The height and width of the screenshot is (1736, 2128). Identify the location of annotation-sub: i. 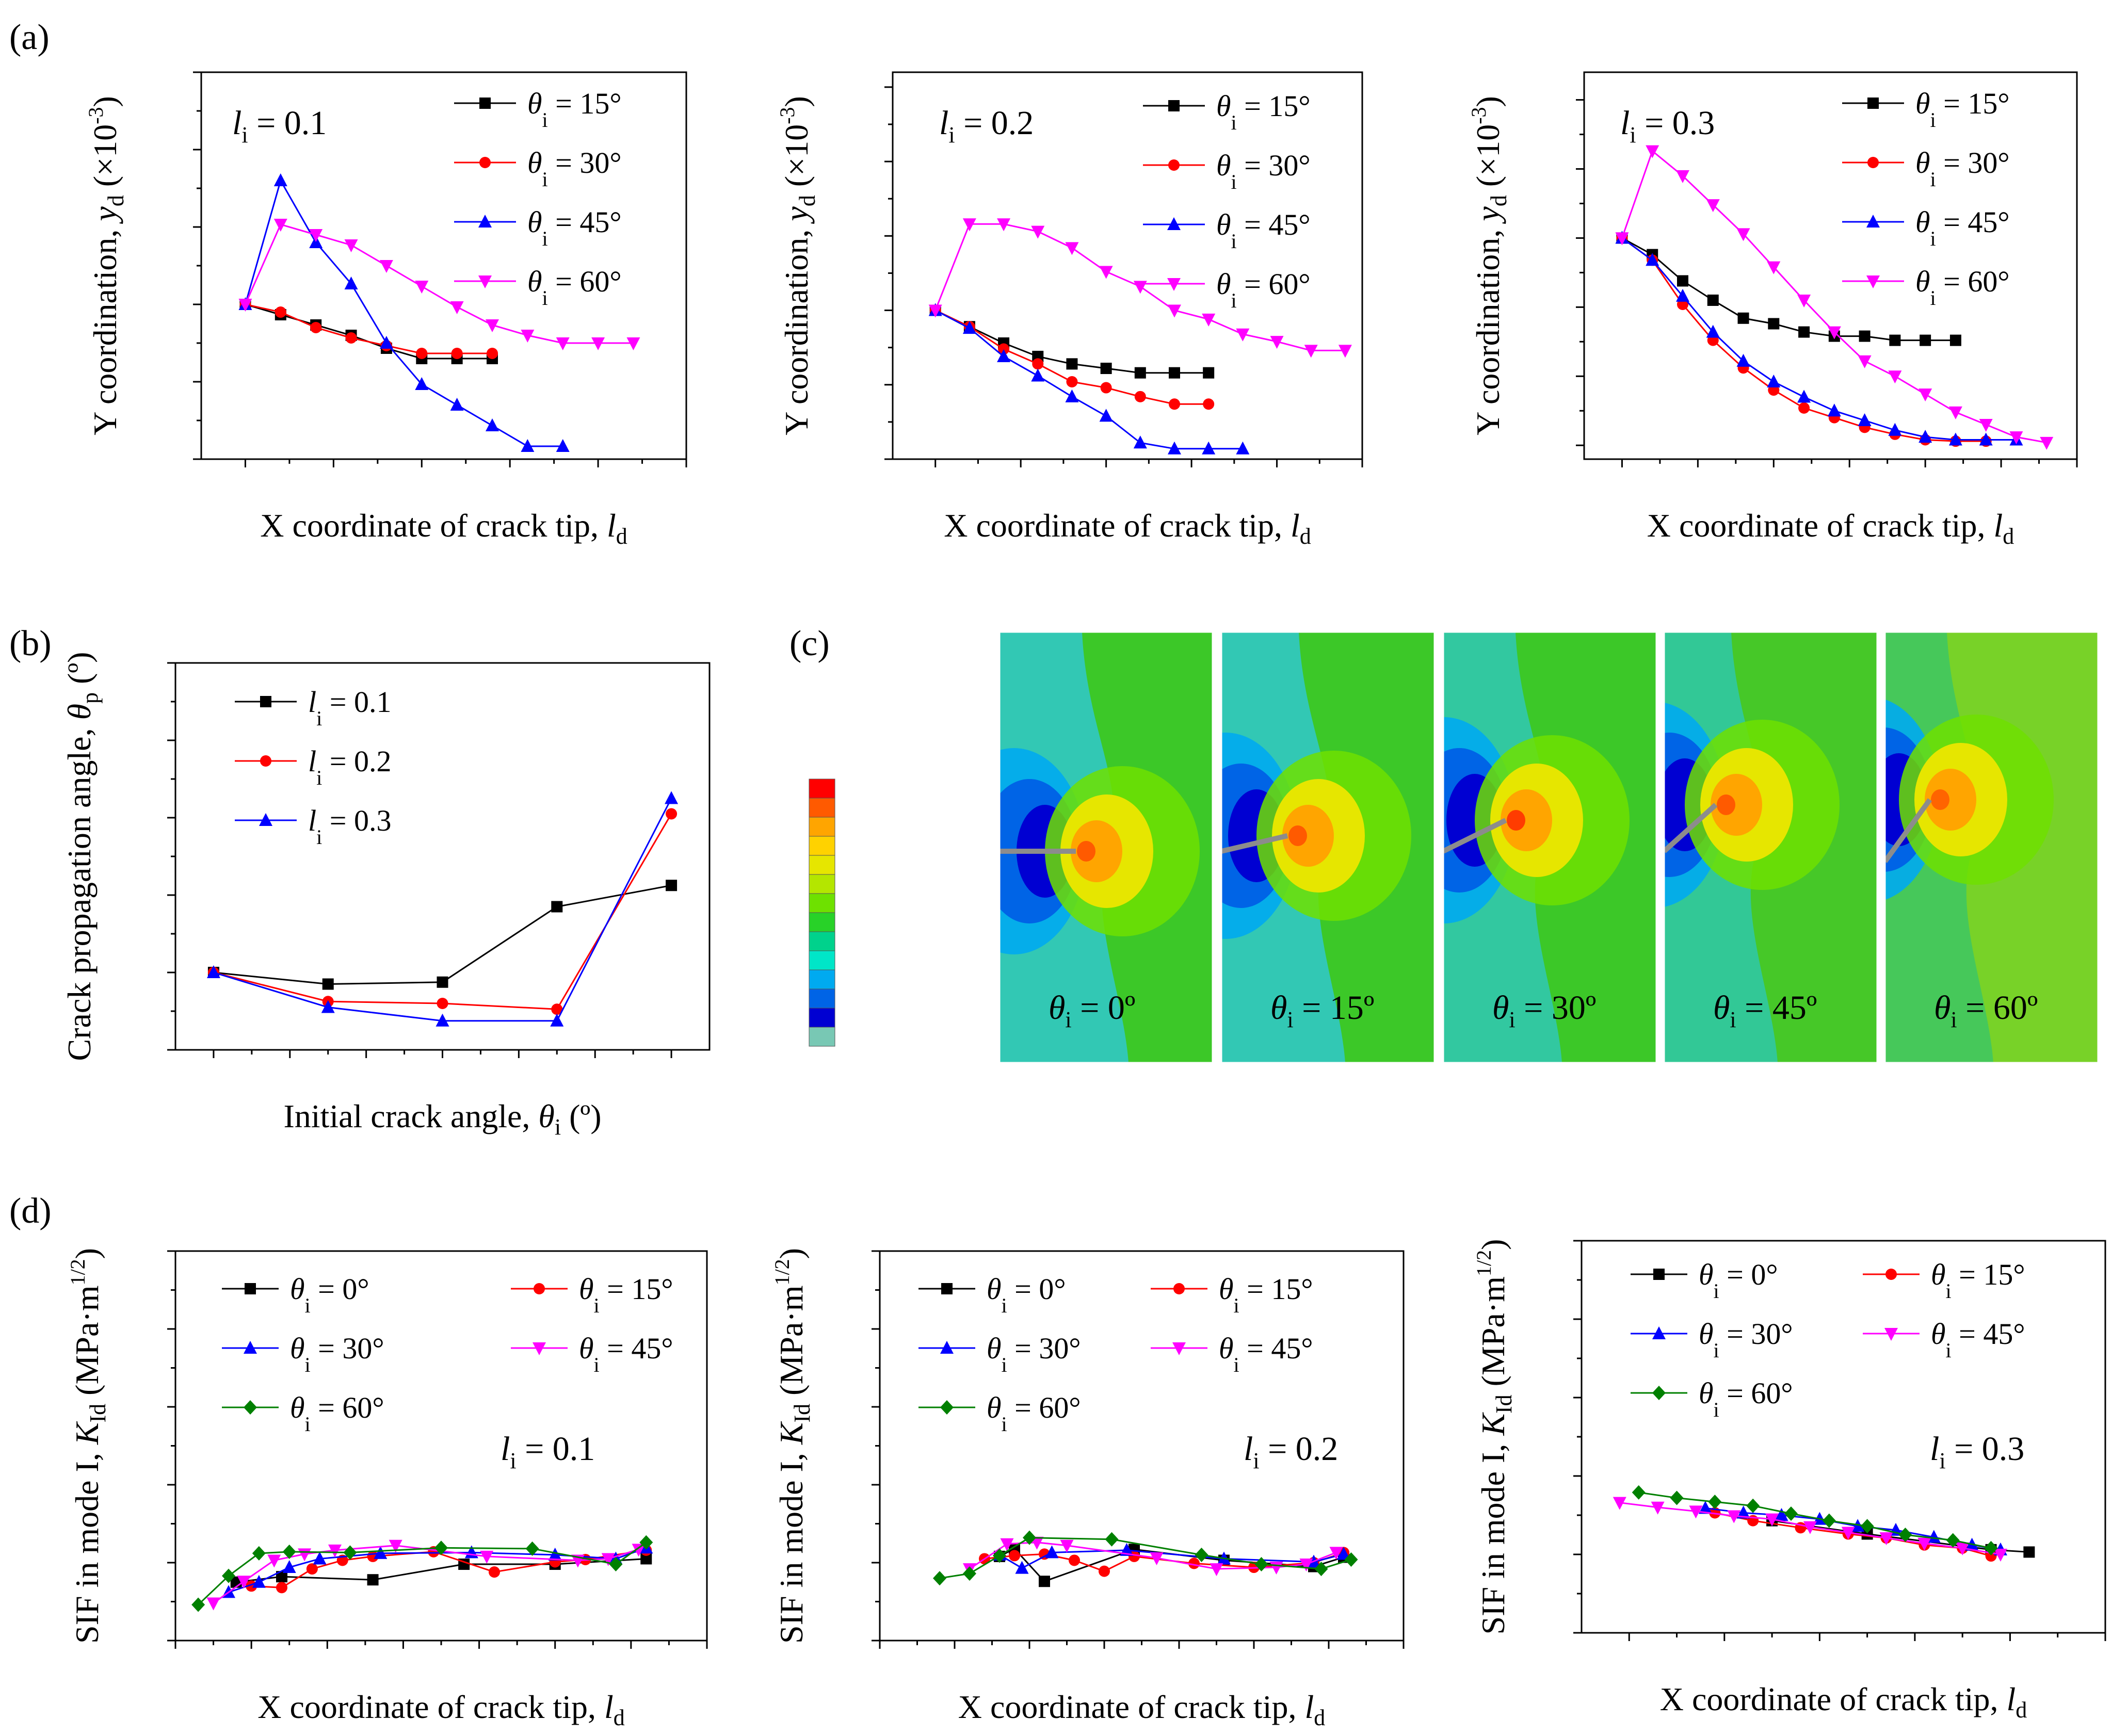
(1633, 135).